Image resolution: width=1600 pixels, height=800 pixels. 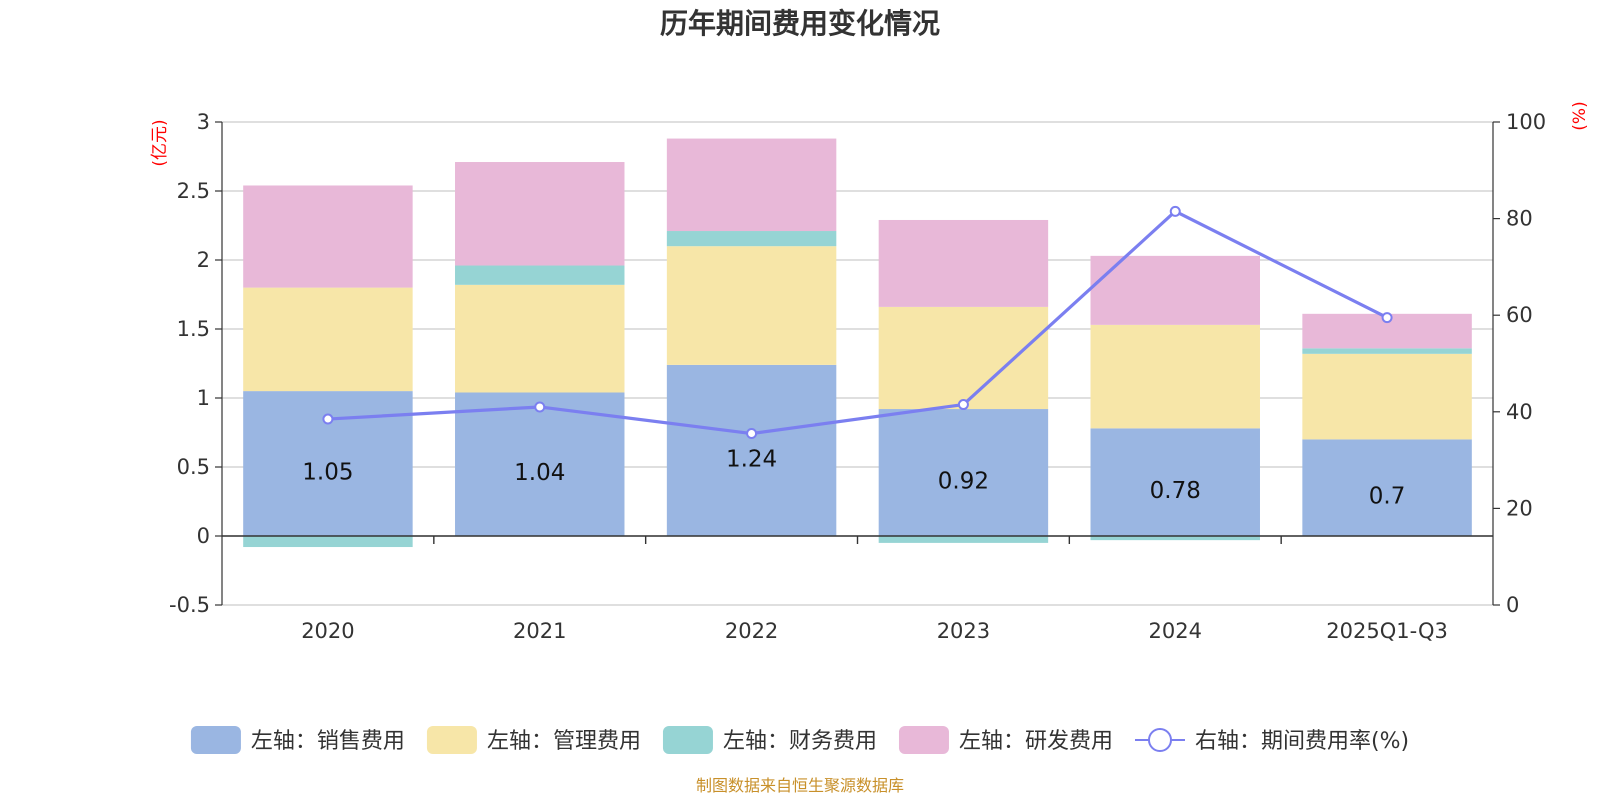 I want to click on legend-item-1: 左轴：管理费用, so click(x=533, y=740).